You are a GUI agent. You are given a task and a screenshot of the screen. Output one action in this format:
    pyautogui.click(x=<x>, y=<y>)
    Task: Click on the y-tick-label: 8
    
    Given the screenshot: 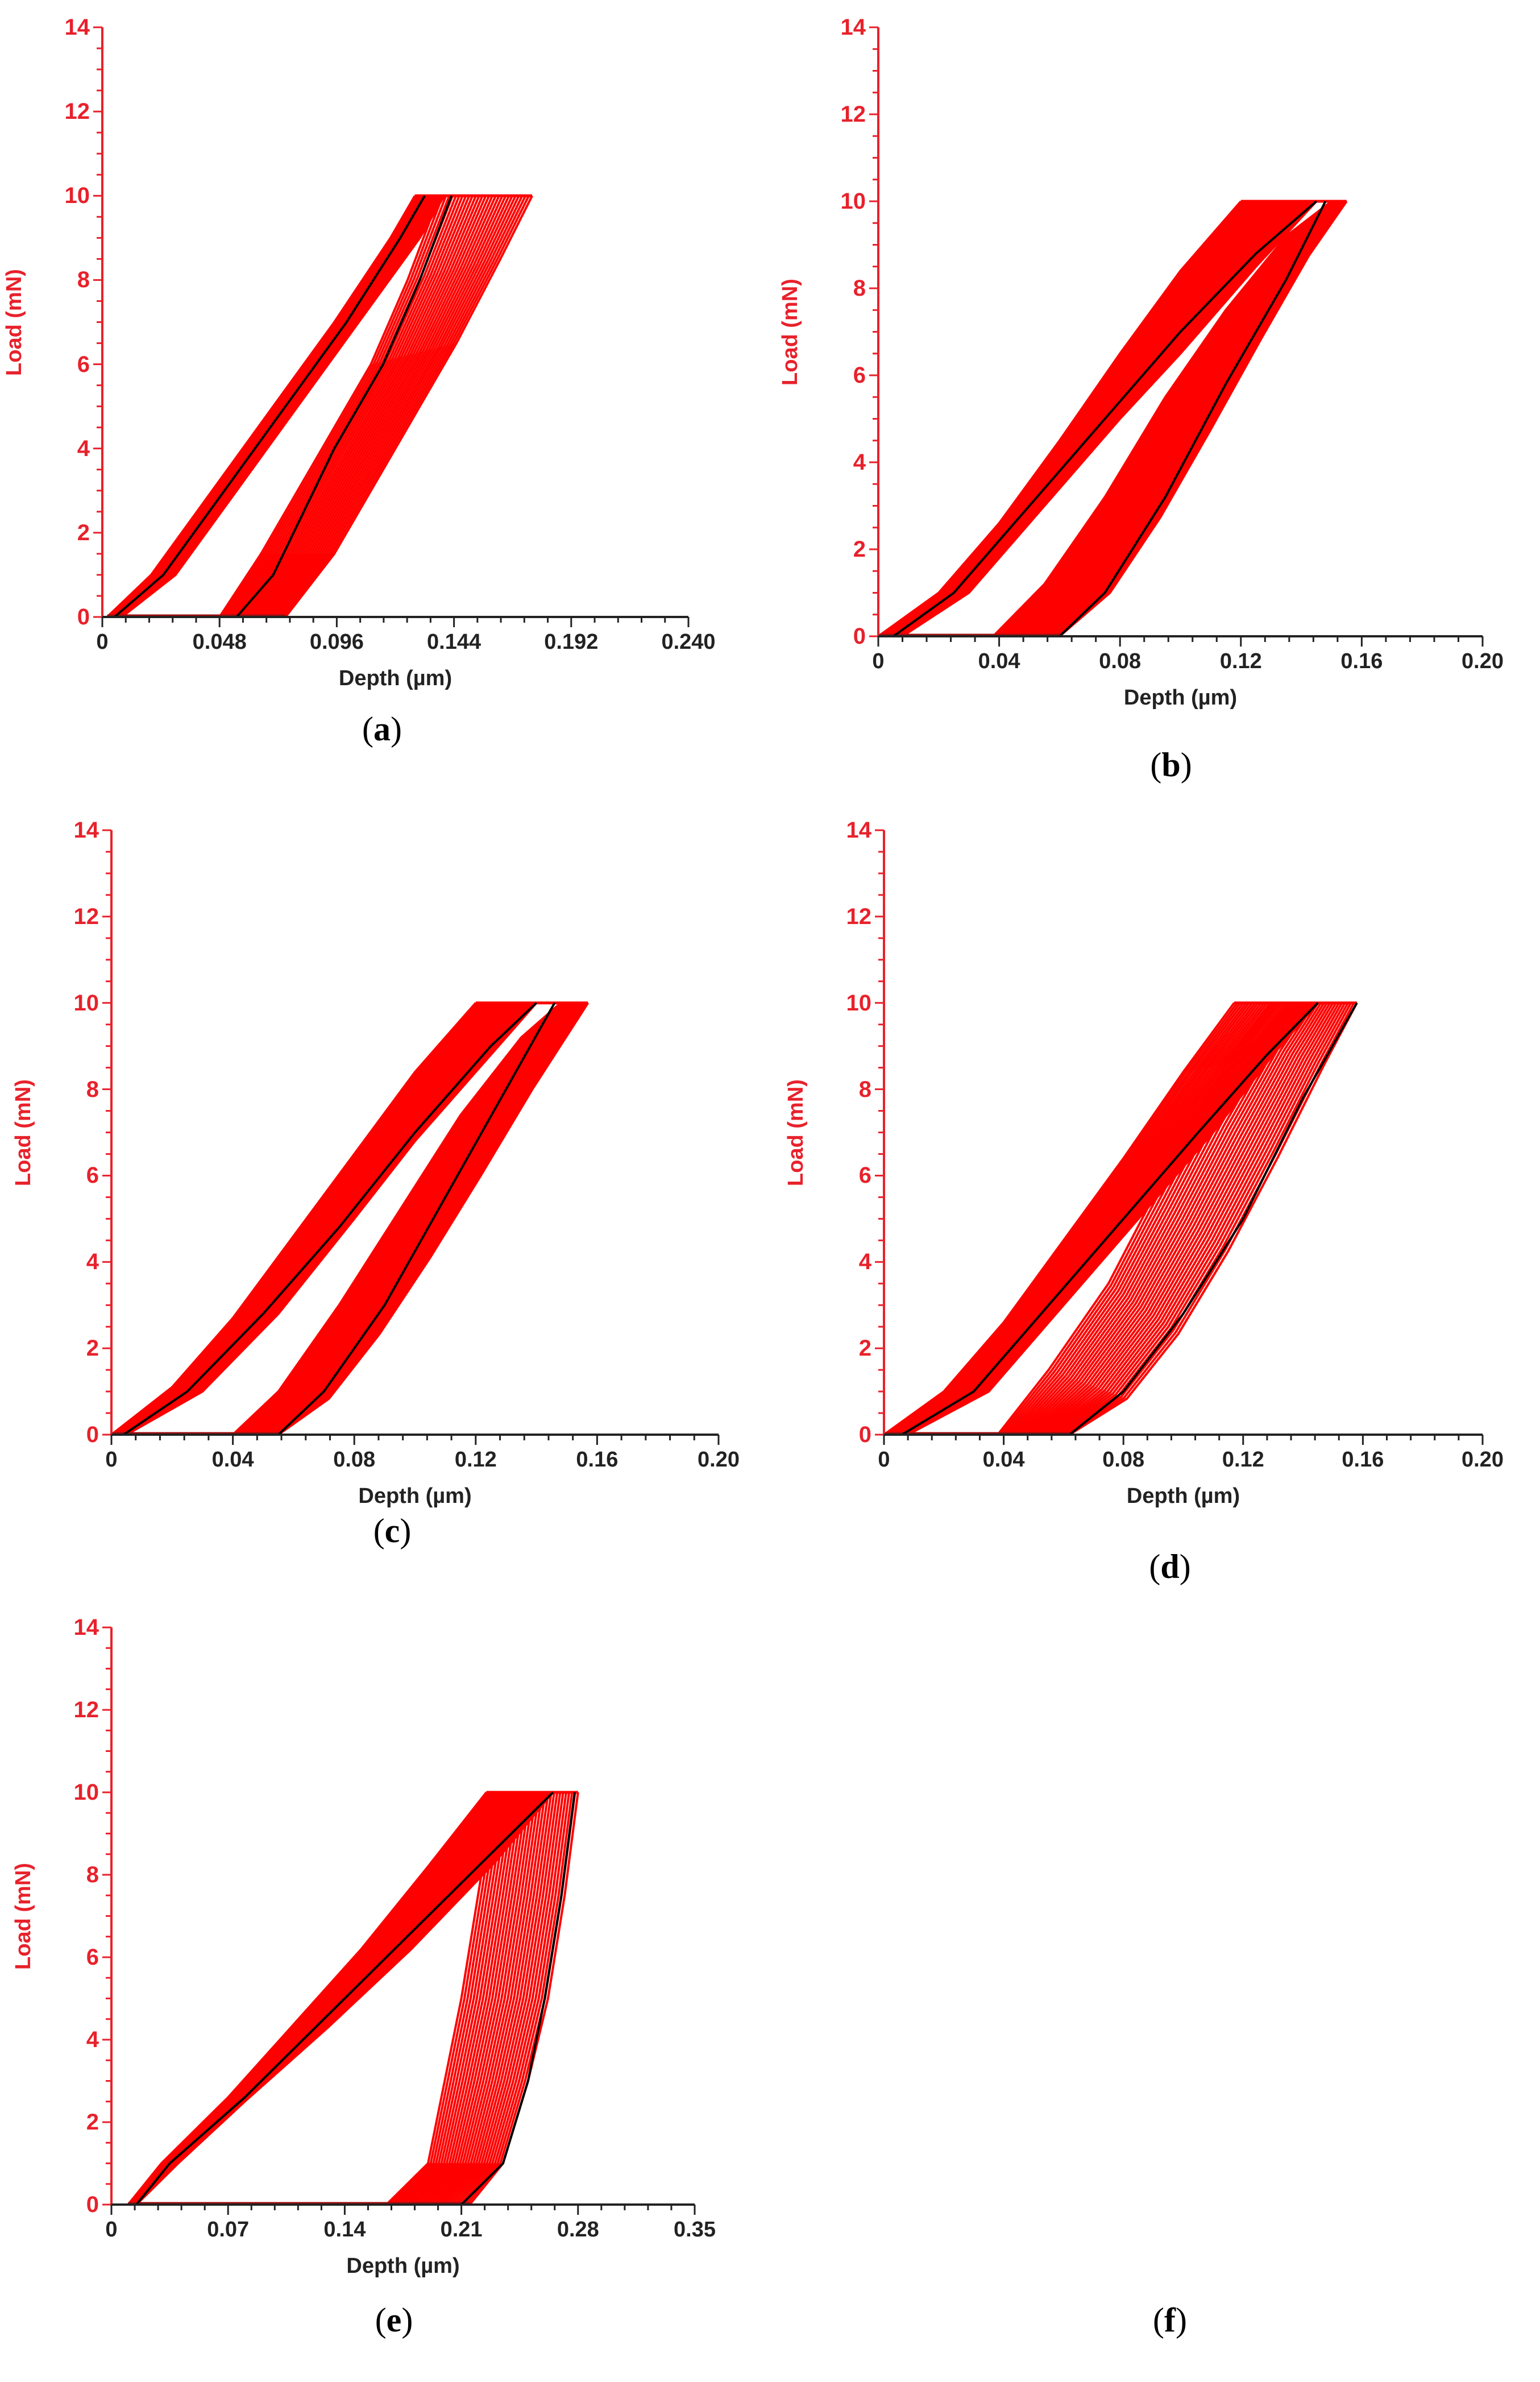 What is the action you would take?
    pyautogui.click(x=864, y=1089)
    